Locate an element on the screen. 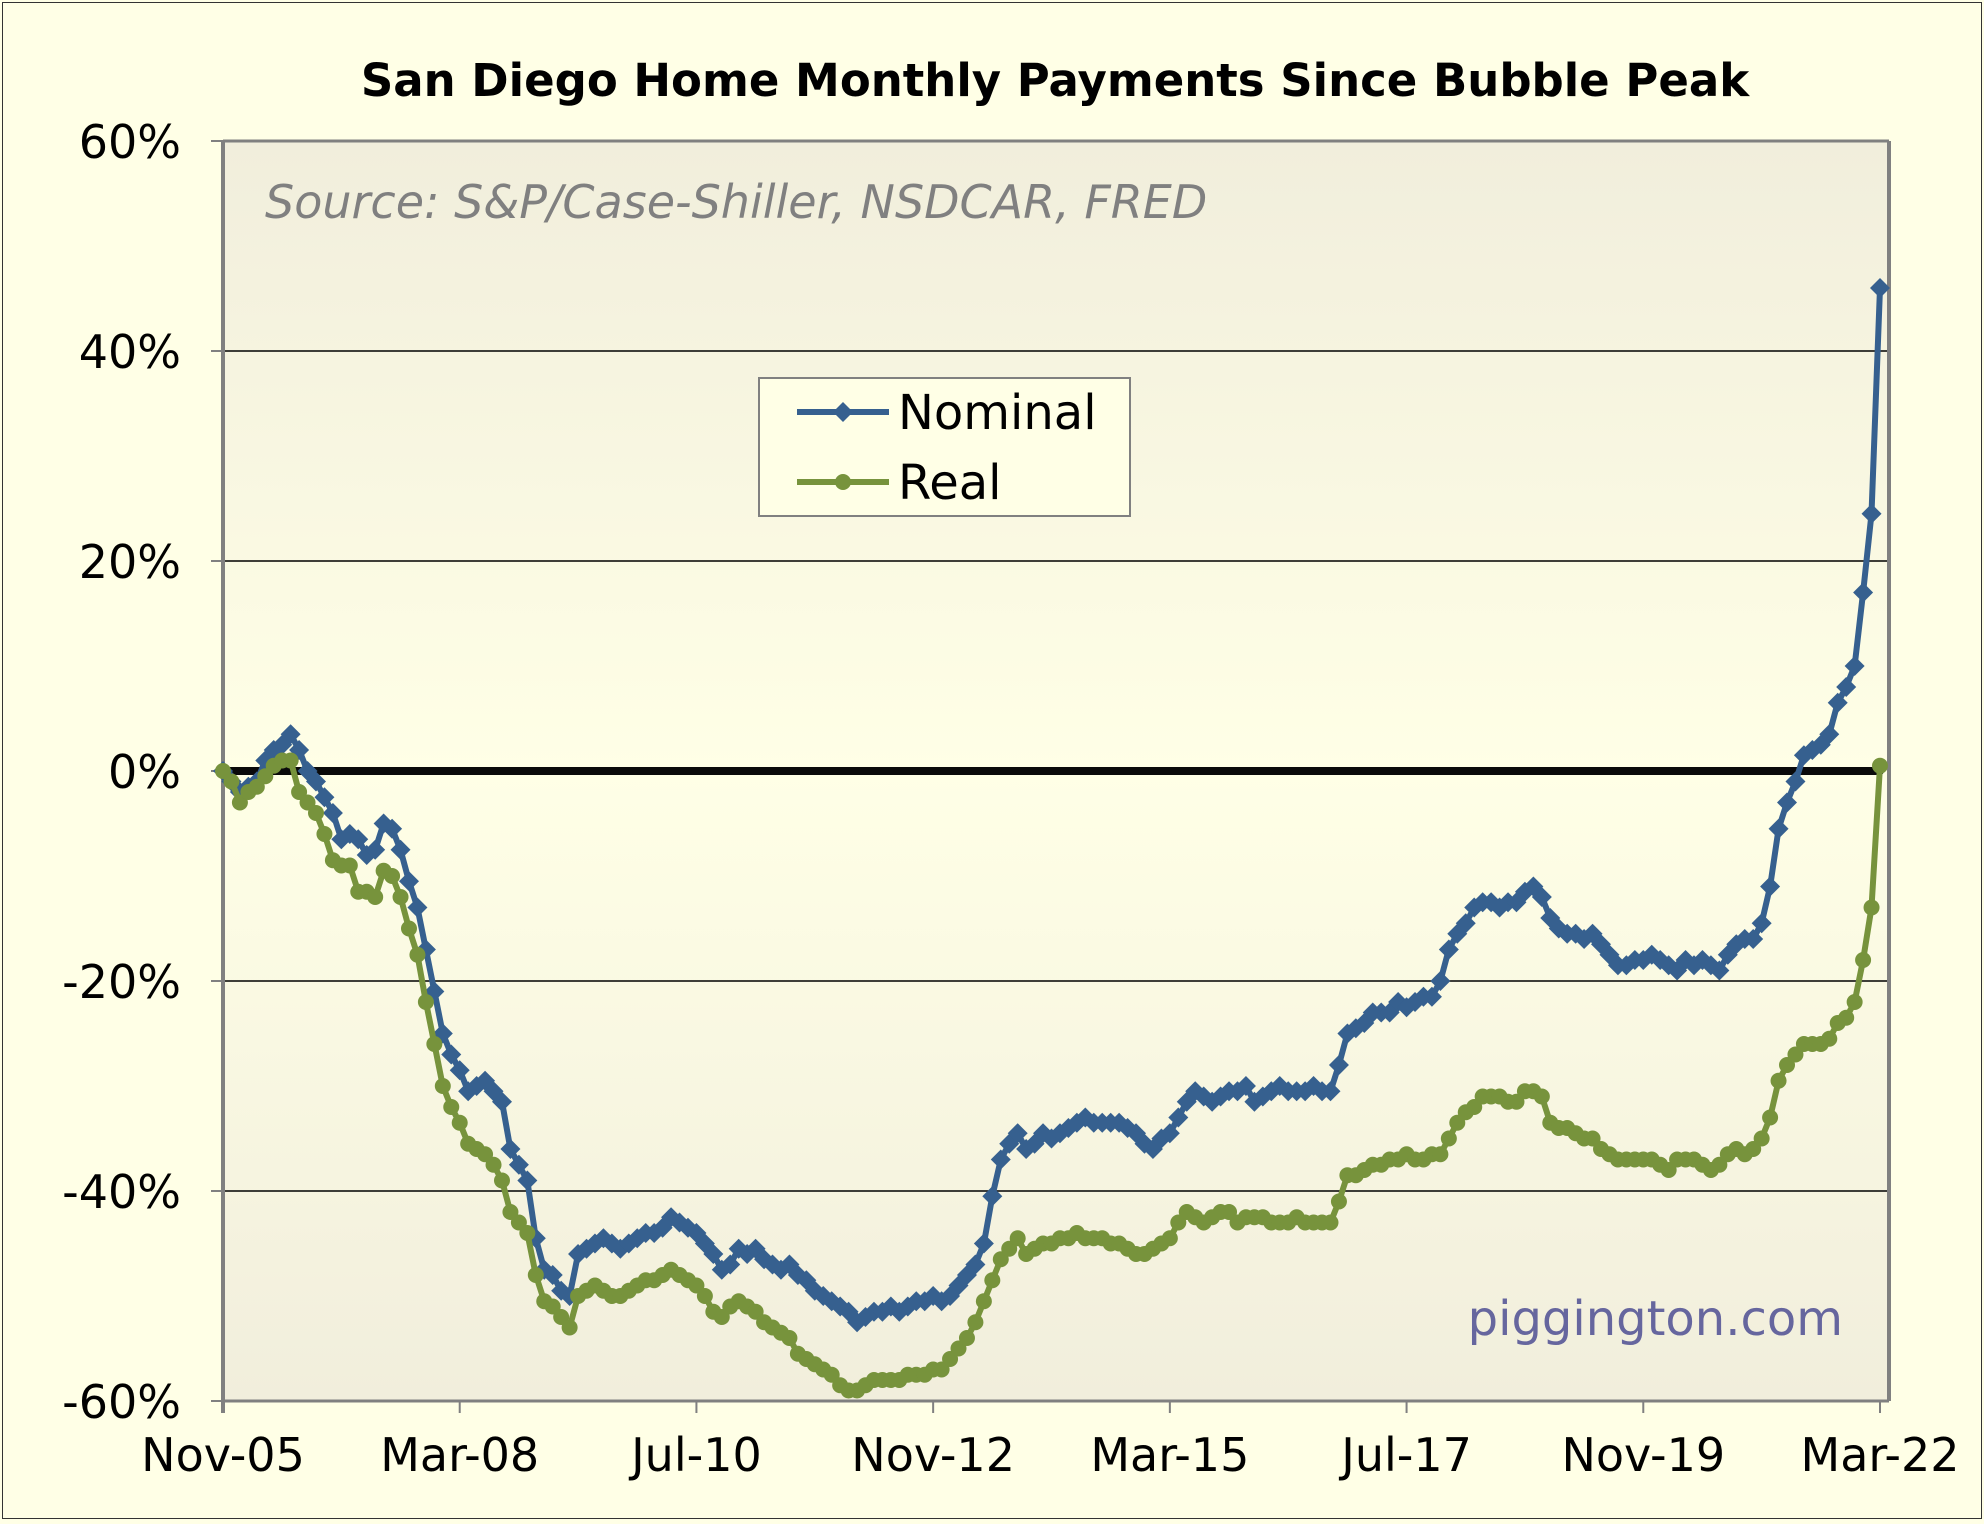  y-tick-label: -20% is located at coordinates (121, 982).